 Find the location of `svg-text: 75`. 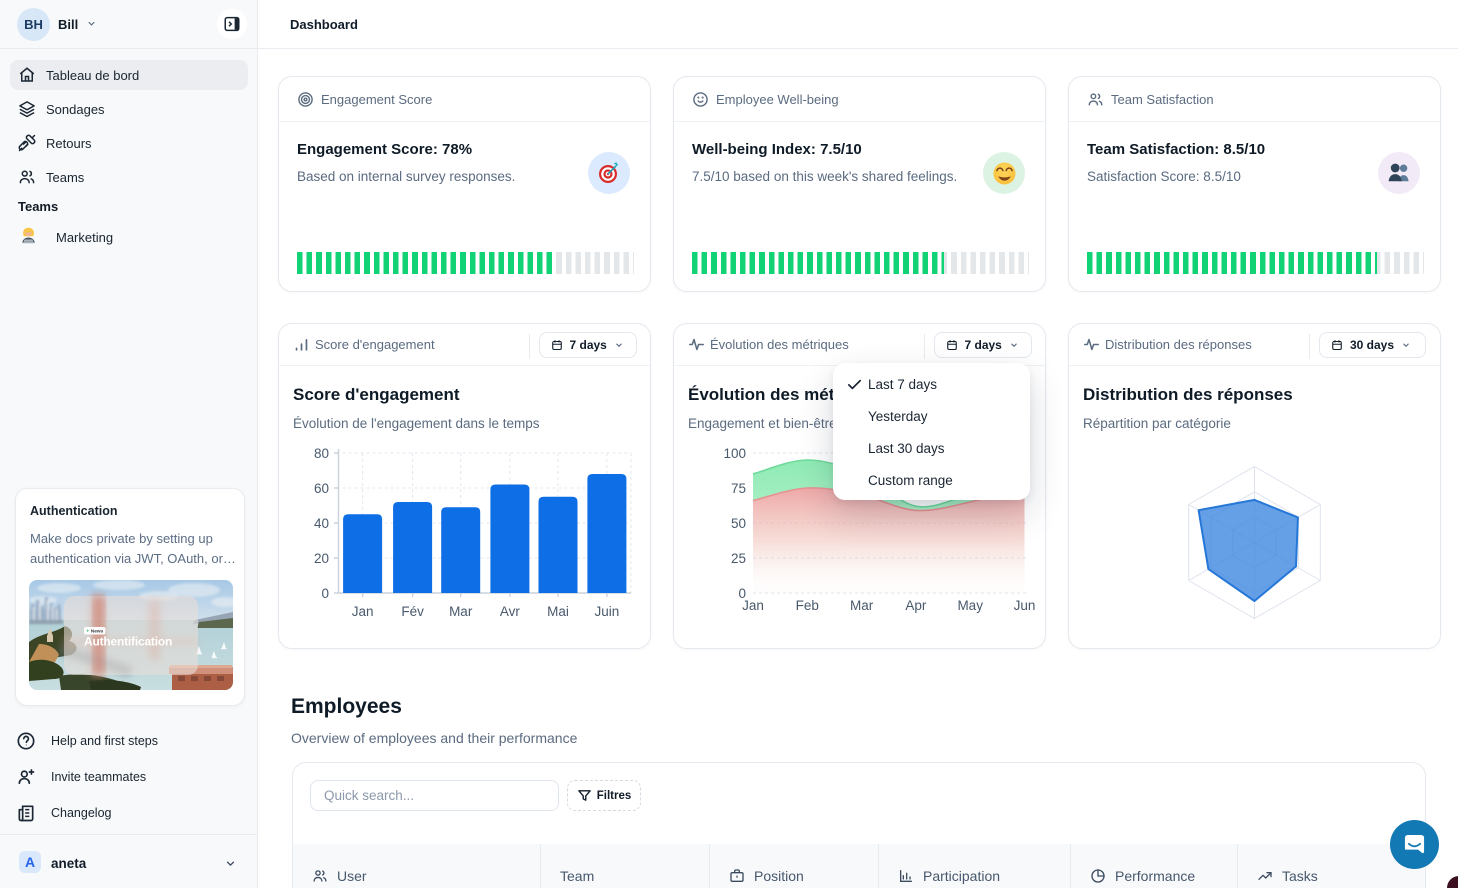

svg-text: 75 is located at coordinates (738, 488).